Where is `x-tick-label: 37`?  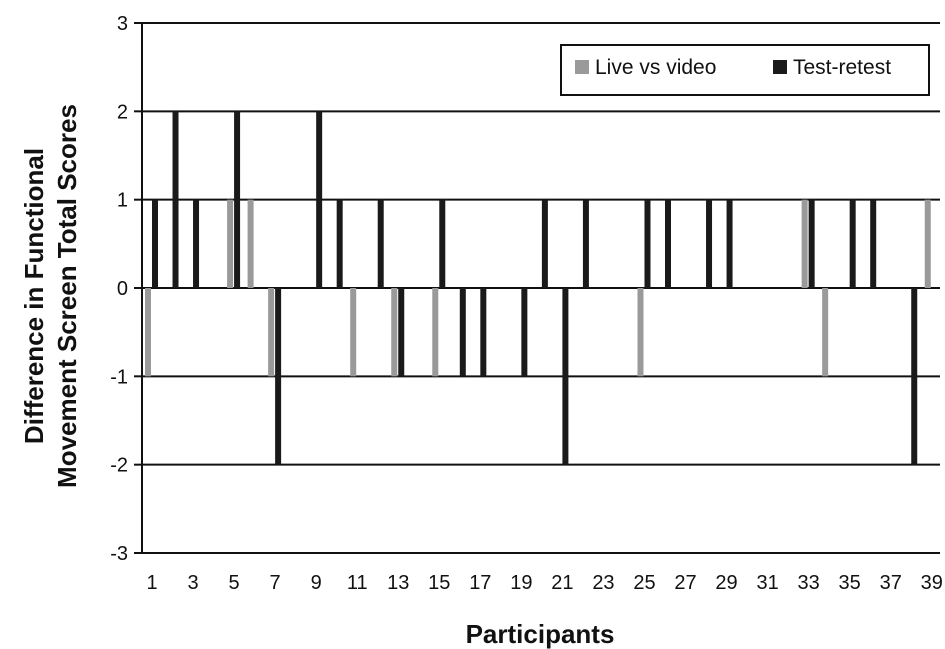
x-tick-label: 37 is located at coordinates (891, 583).